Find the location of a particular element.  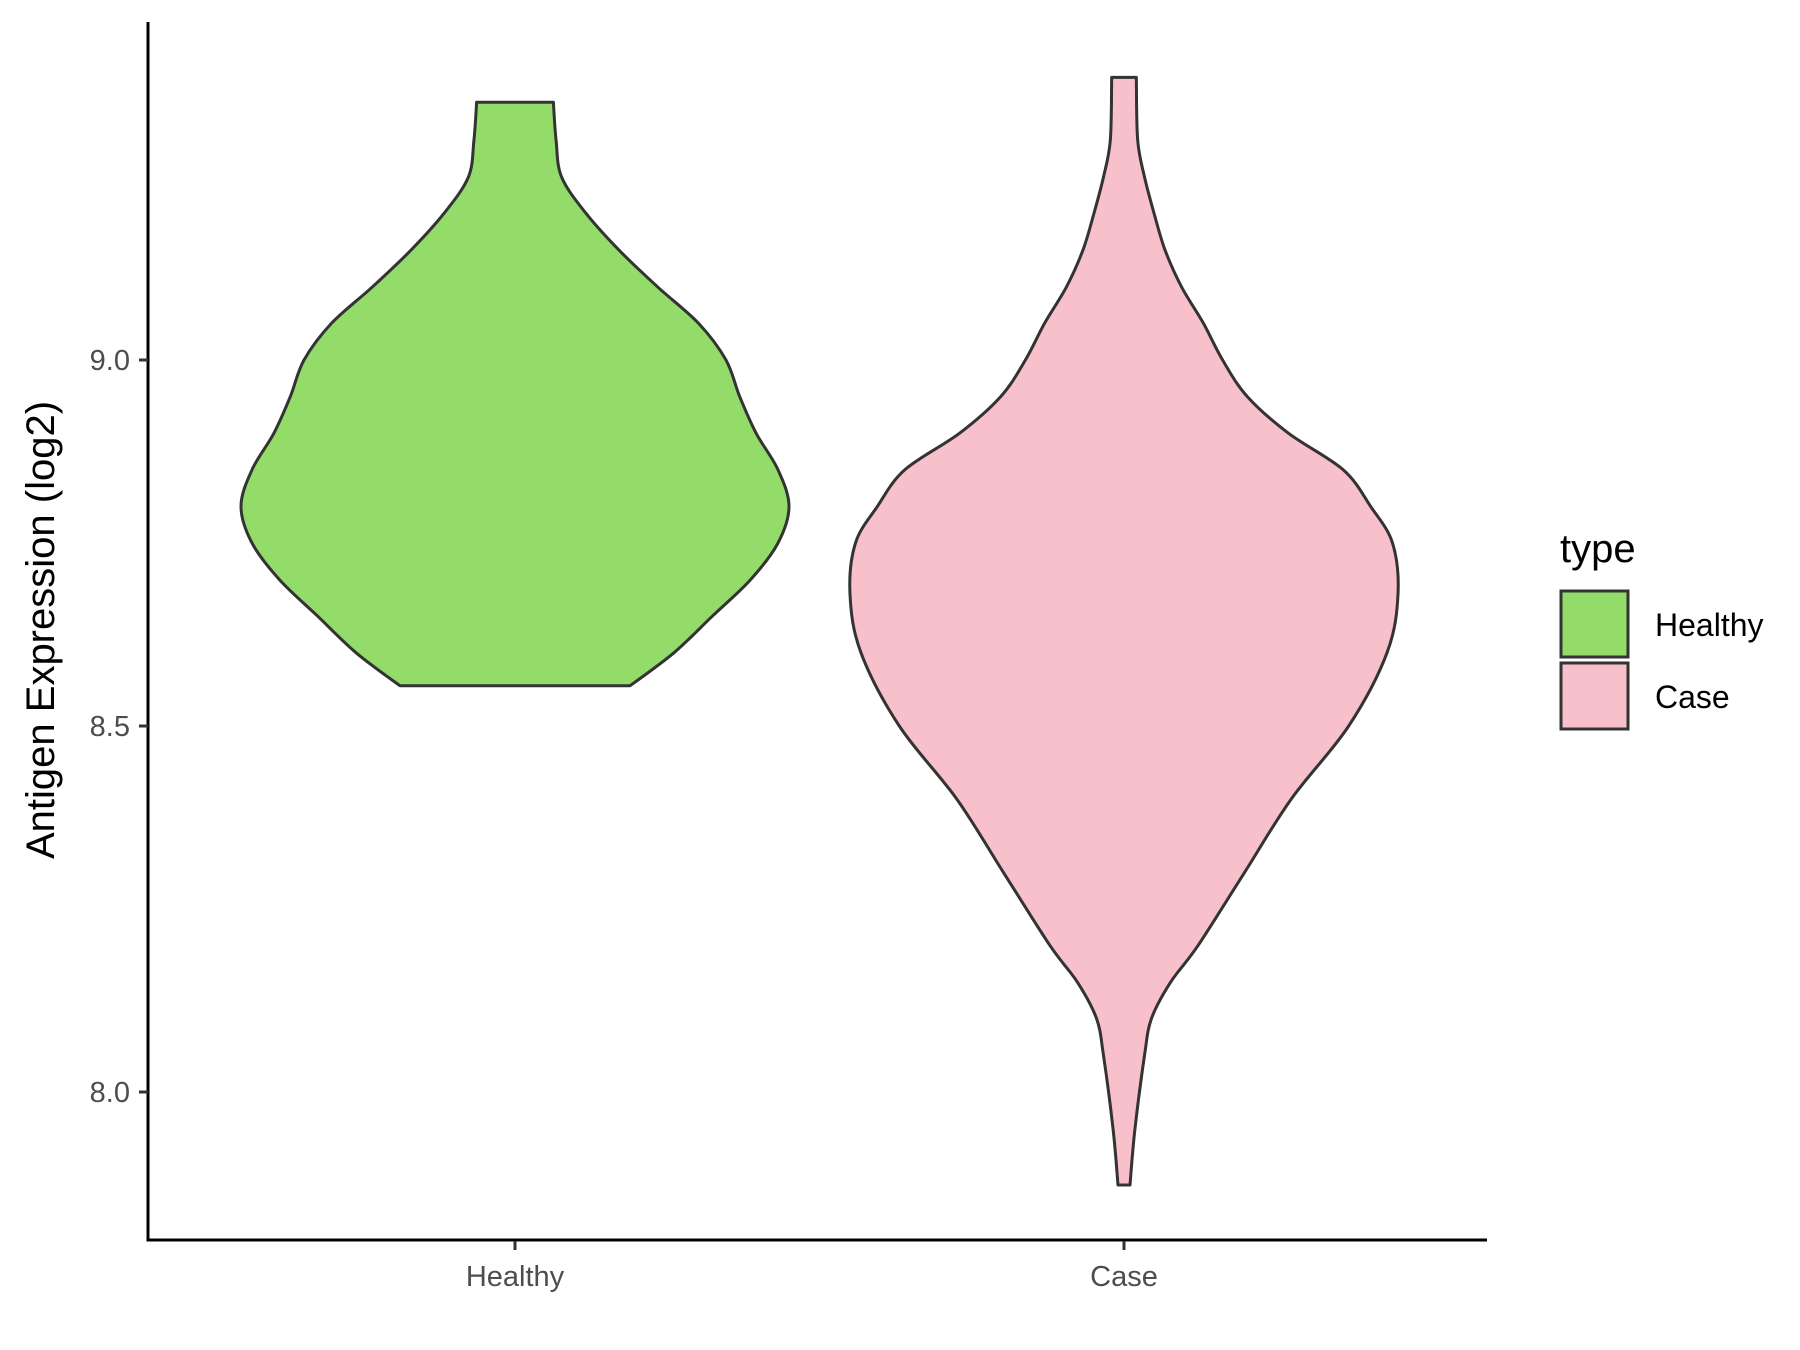

y-axis-title: Antigen Expression (log2) is located at coordinates (41, 630).